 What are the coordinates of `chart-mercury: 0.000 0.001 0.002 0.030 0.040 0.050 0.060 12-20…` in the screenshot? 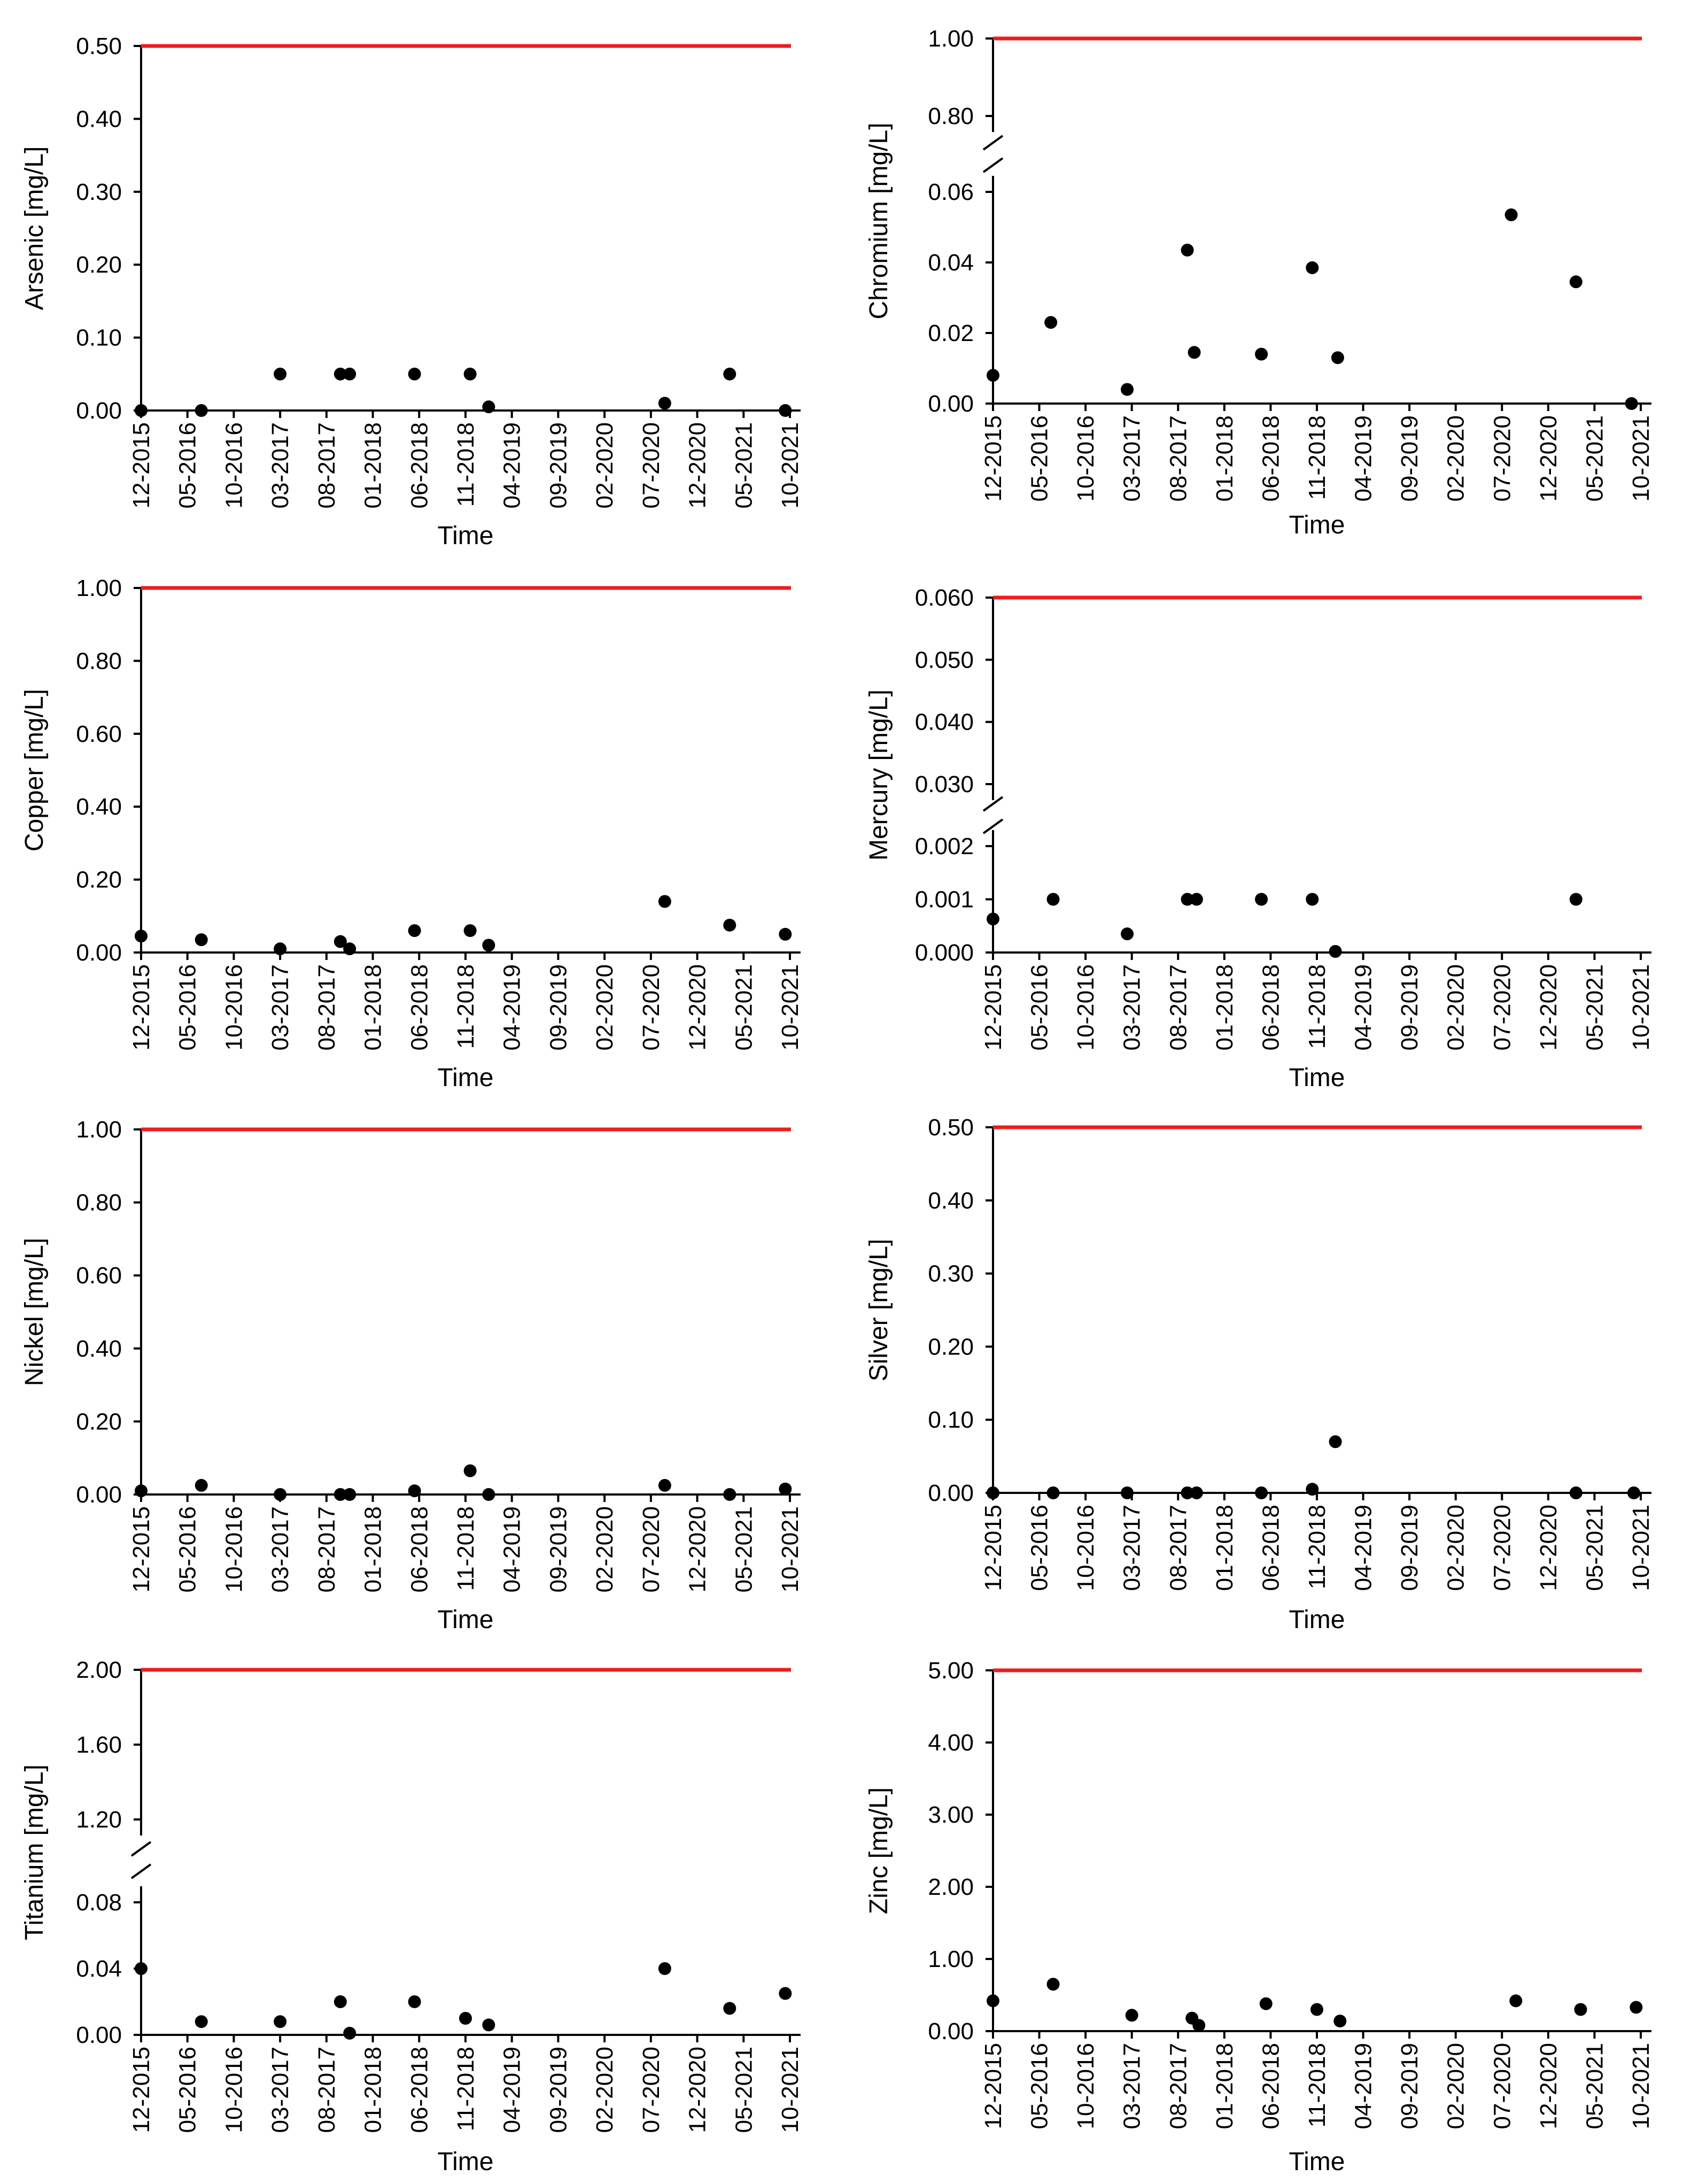 It's located at (1260, 839).